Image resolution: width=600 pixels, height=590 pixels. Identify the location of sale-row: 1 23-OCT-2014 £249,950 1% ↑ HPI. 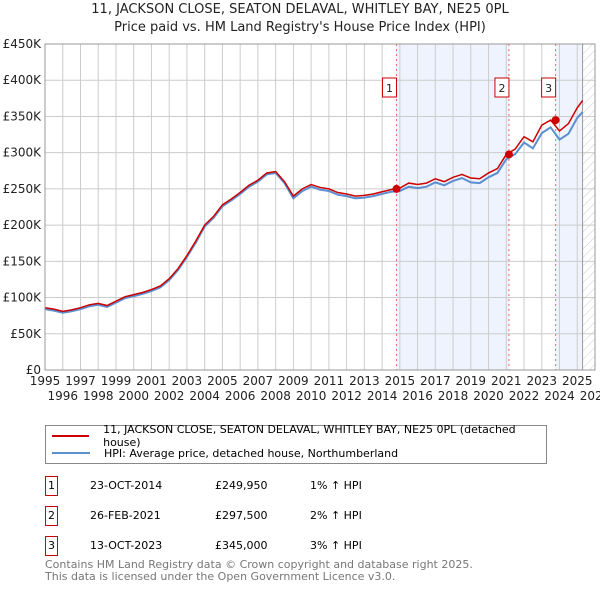
(295, 486).